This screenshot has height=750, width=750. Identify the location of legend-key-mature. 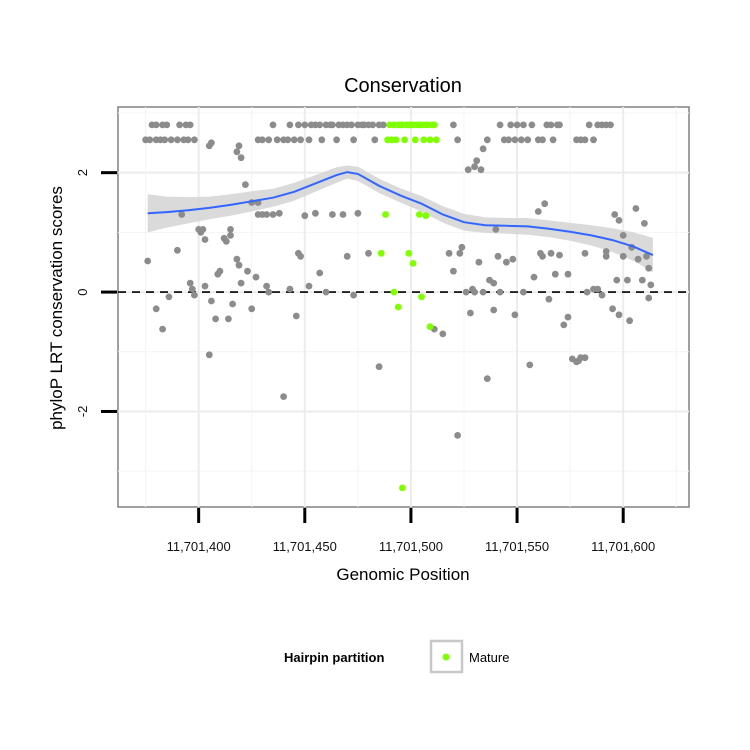
(446, 657).